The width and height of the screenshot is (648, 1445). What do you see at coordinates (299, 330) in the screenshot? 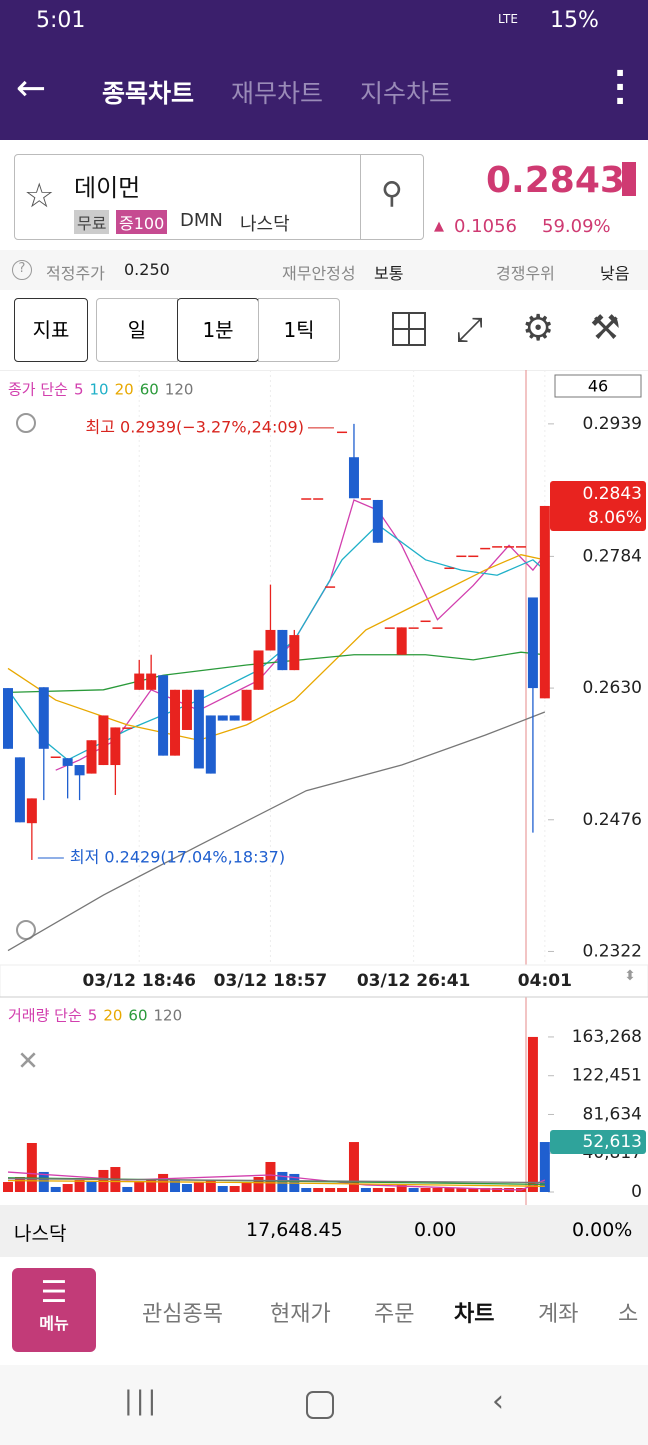
I see `button: 1틱` at bounding box center [299, 330].